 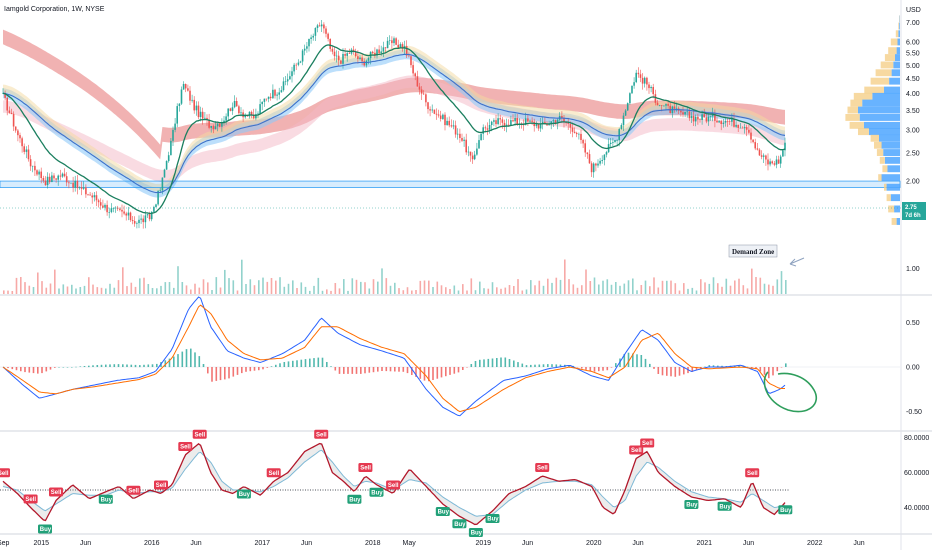 What do you see at coordinates (5, 543) in the screenshot?
I see `time-tick-label: Sep` at bounding box center [5, 543].